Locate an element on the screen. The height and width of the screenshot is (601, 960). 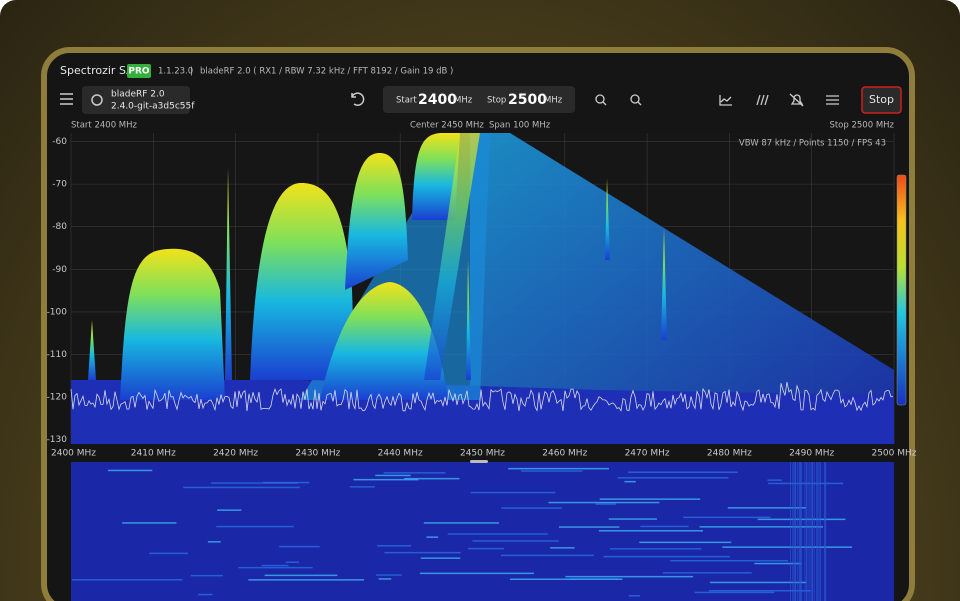
start-label: Start is located at coordinates (406, 101).